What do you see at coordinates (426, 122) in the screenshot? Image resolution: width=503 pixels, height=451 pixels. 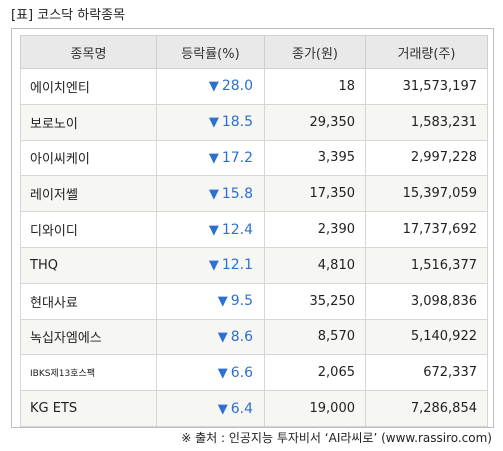 I see `volume: 1,583,231` at bounding box center [426, 122].